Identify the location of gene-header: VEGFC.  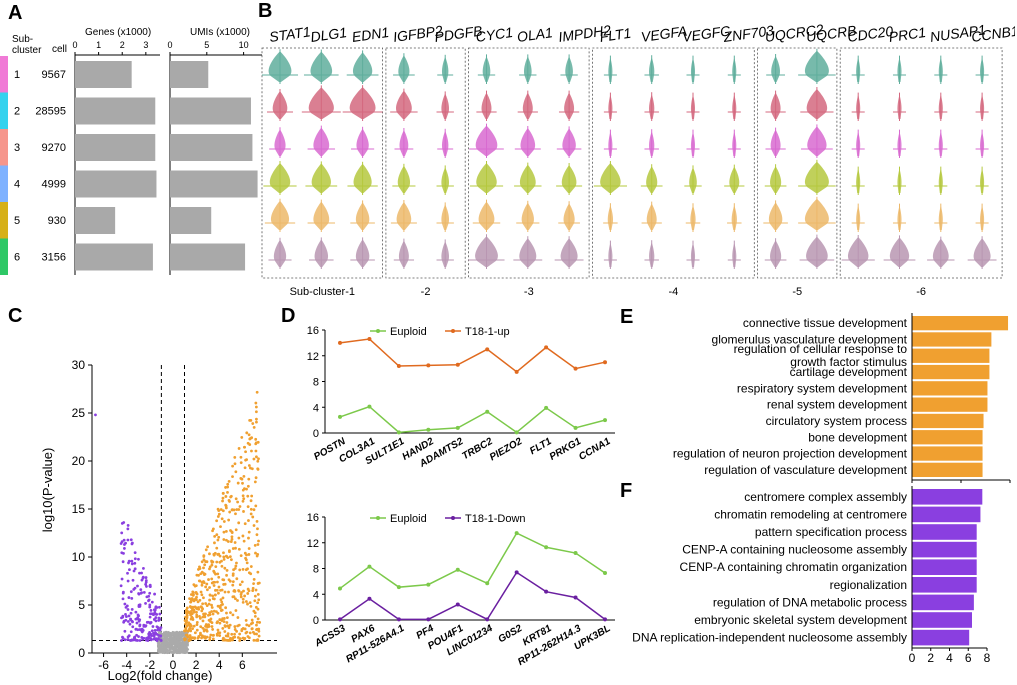
(706, 33).